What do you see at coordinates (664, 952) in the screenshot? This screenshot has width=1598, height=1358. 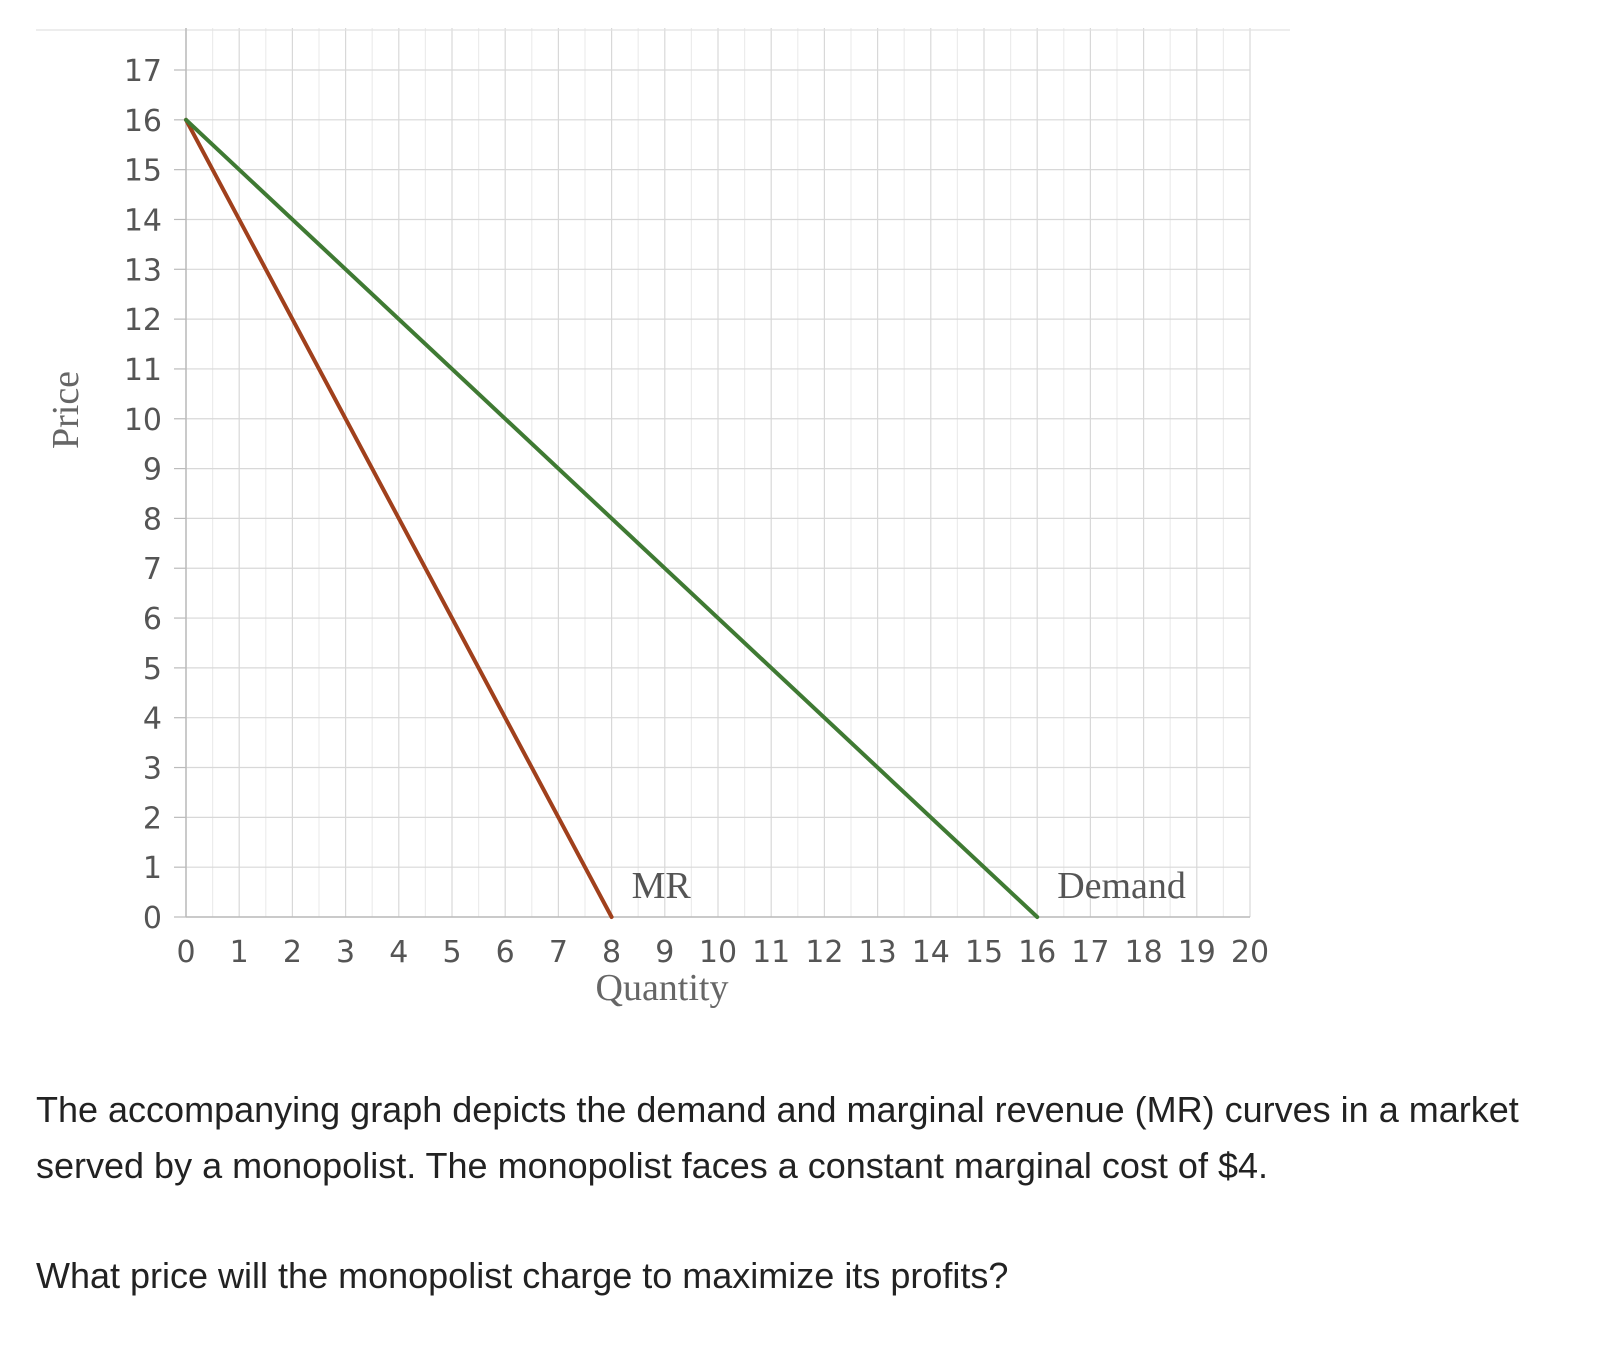 I see `x-tick-label: 9` at bounding box center [664, 952].